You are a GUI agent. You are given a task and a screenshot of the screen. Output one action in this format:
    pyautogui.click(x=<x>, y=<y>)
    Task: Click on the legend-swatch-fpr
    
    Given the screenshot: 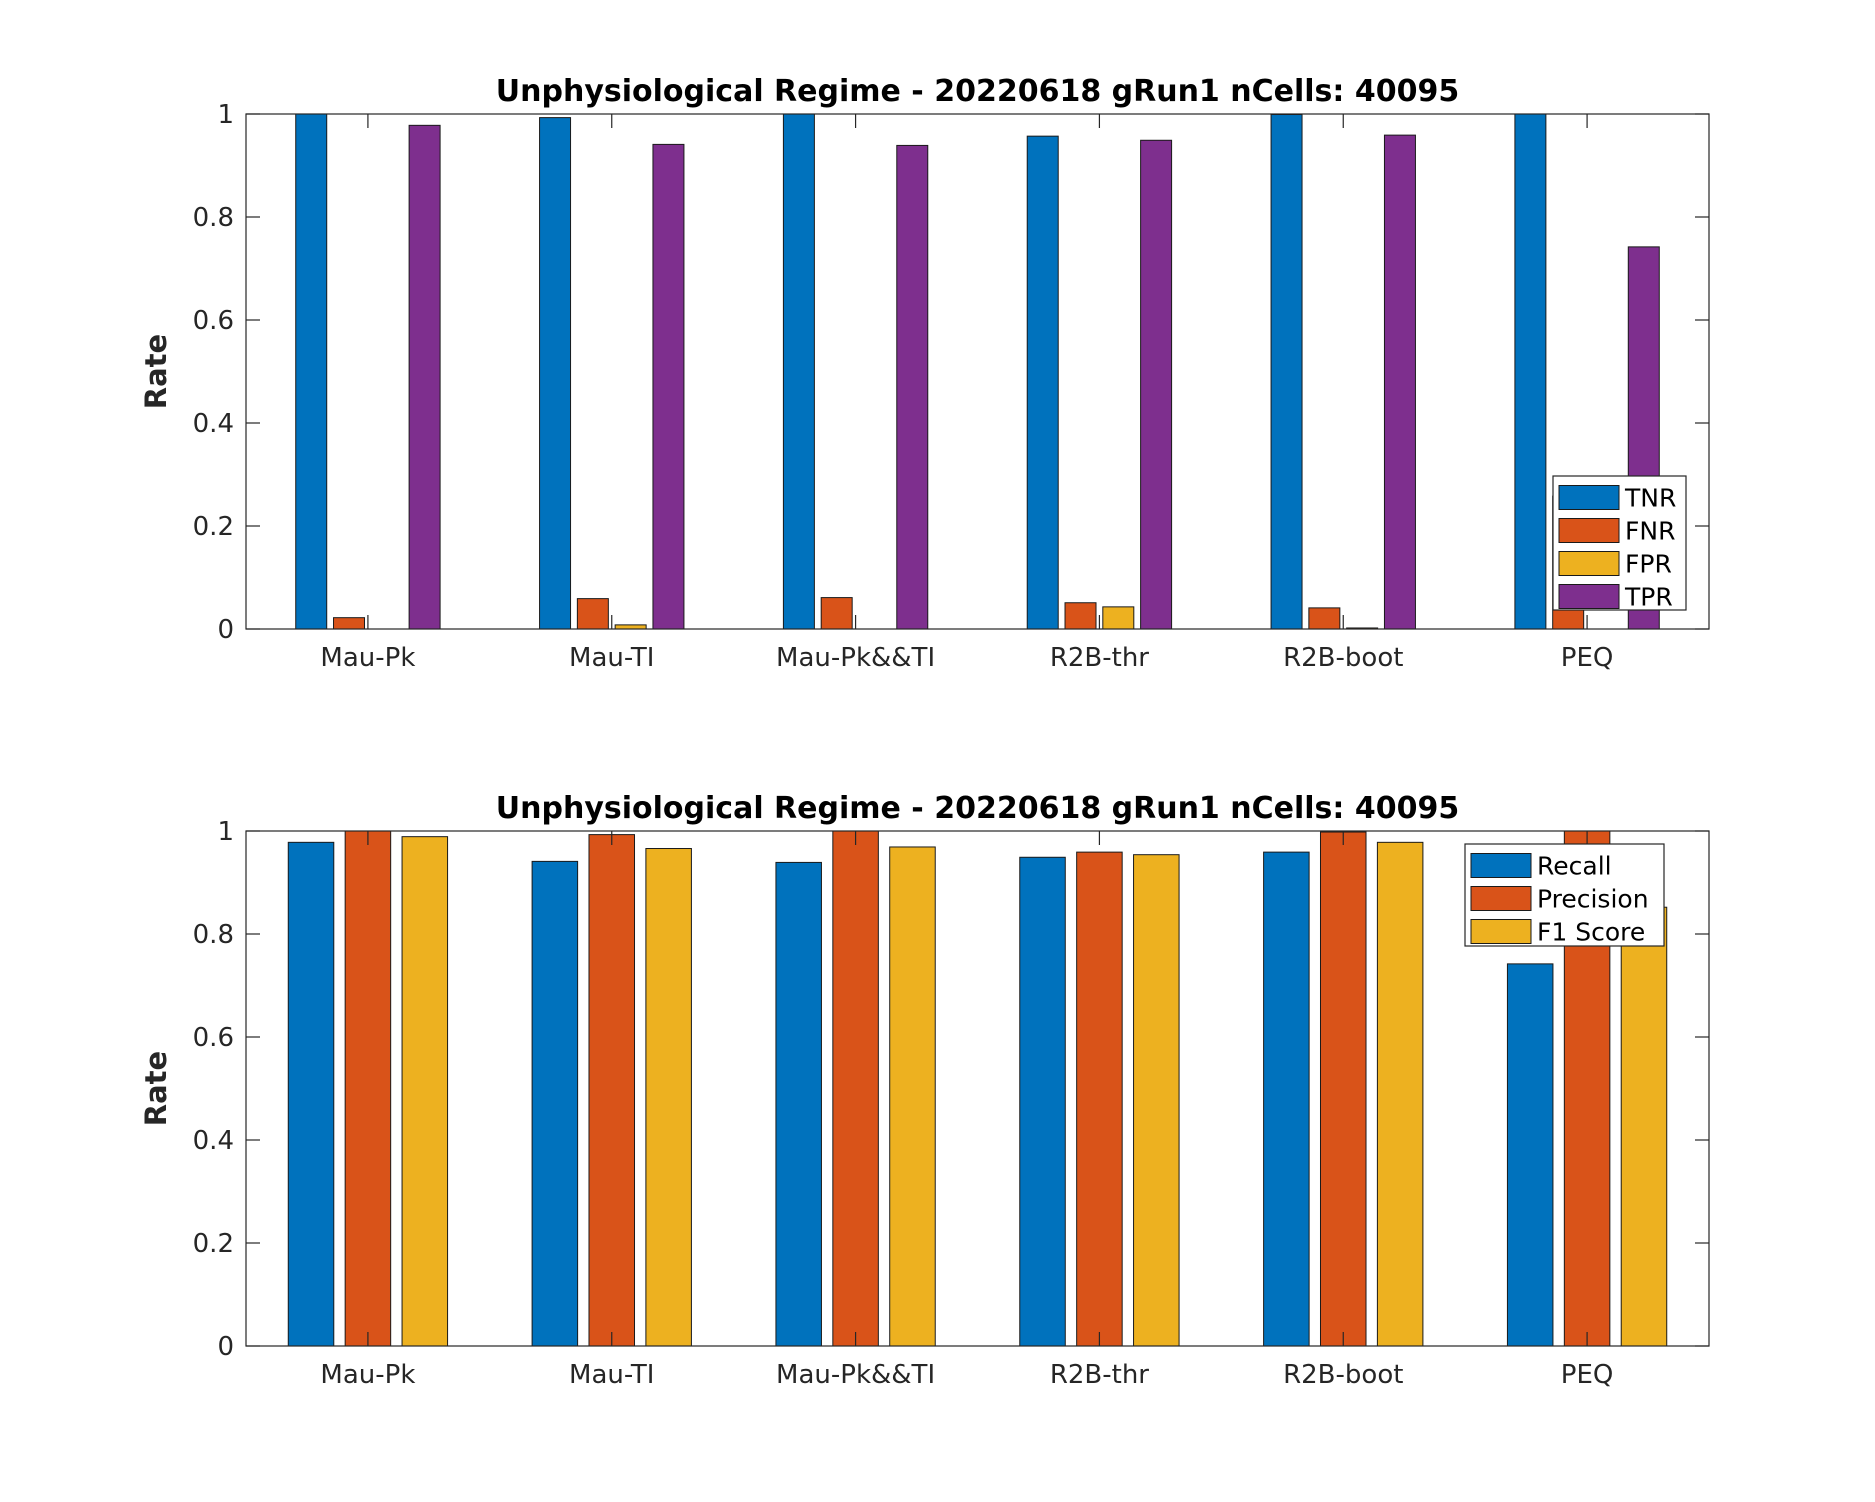 What is the action you would take?
    pyautogui.click(x=1589, y=563)
    